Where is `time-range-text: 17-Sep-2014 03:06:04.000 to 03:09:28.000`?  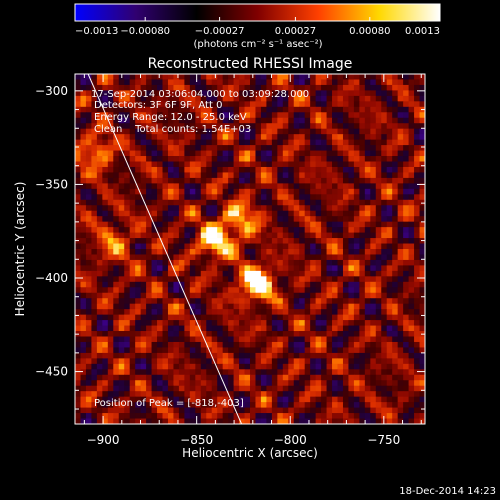
time-range-text: 17-Sep-2014 03:06:04.000 to 03:09:28.000 is located at coordinates (200, 94).